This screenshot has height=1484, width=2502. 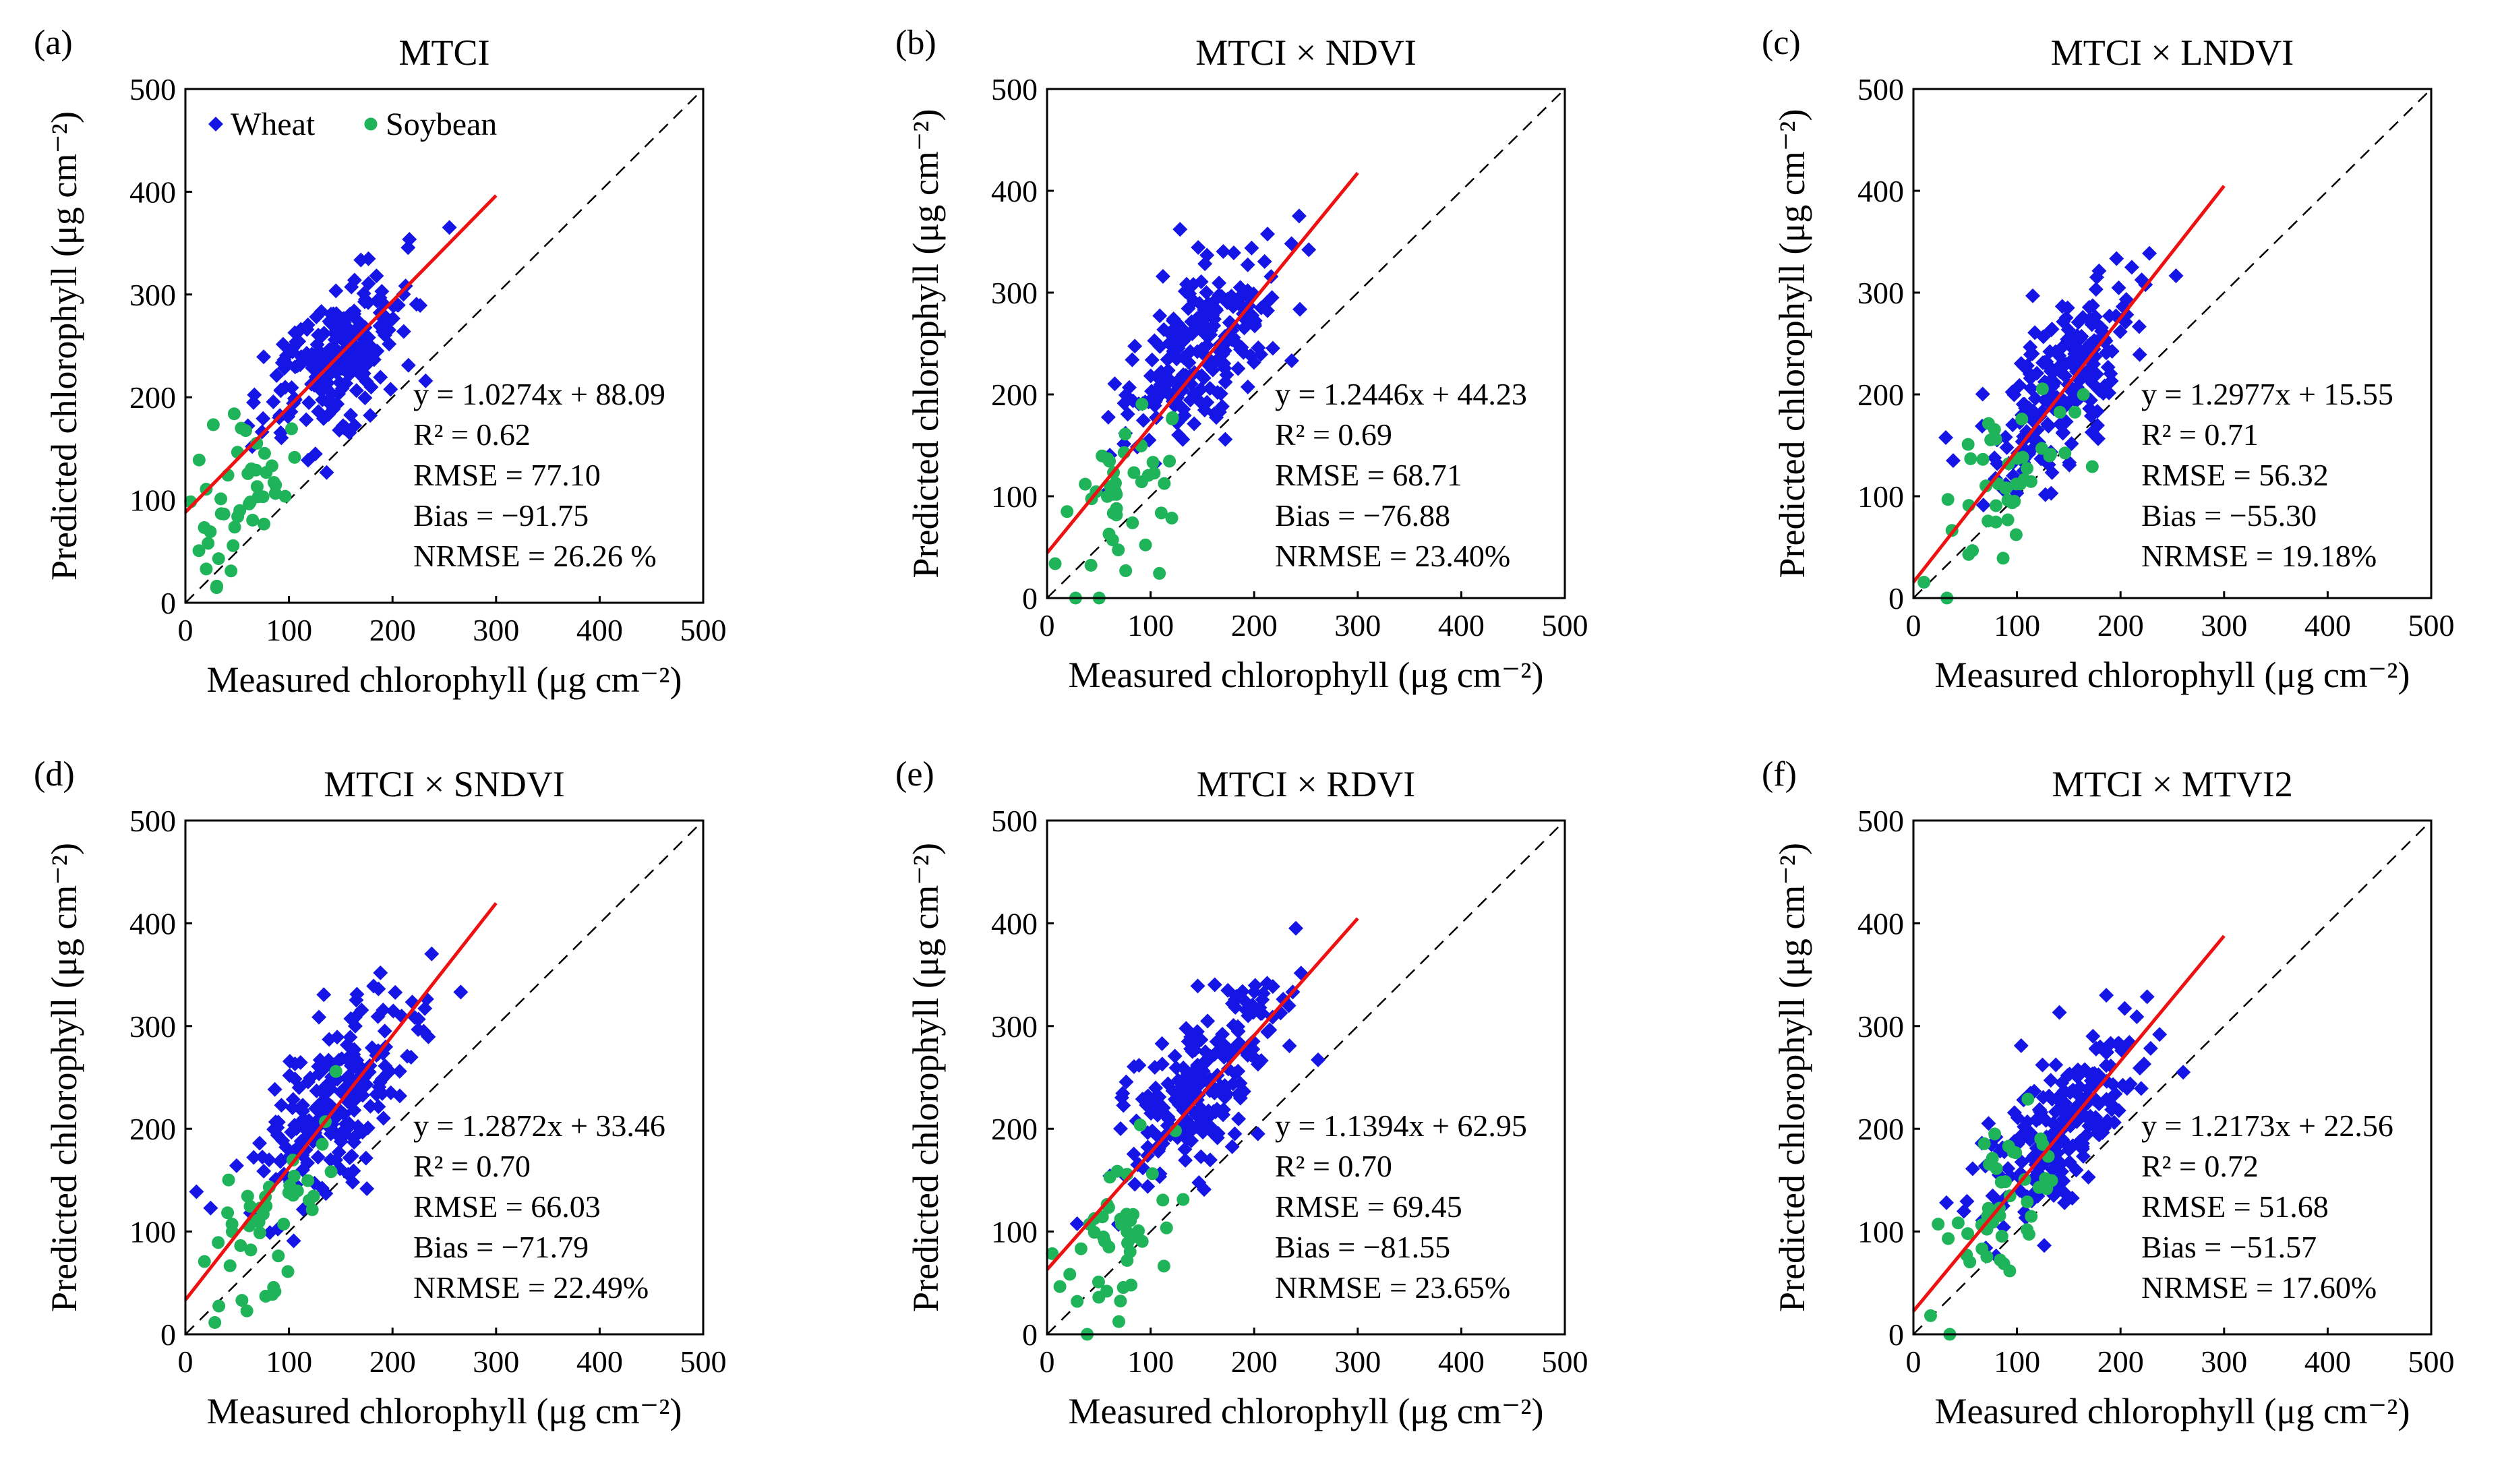 What do you see at coordinates (472, 1166) in the screenshot?
I see `stat-line: R² = 0.70` at bounding box center [472, 1166].